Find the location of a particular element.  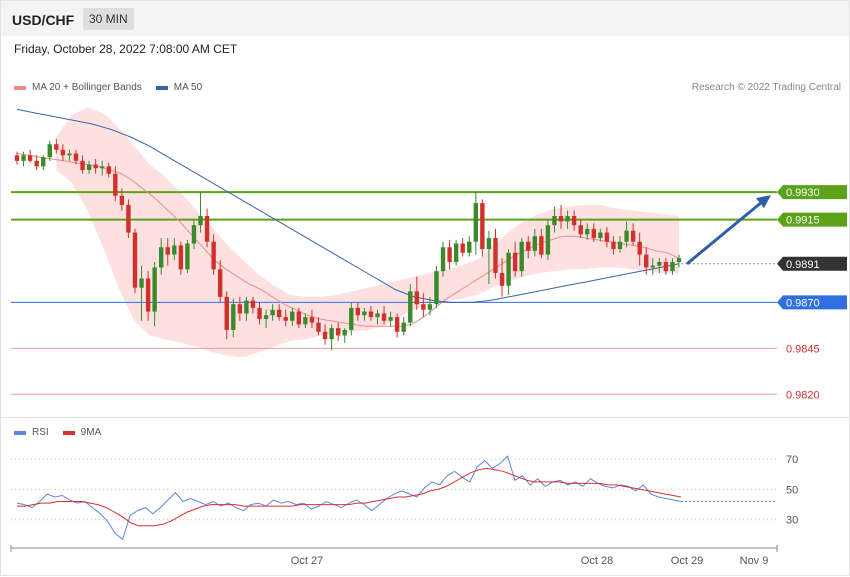

panel-divider is located at coordinates (425, 417).